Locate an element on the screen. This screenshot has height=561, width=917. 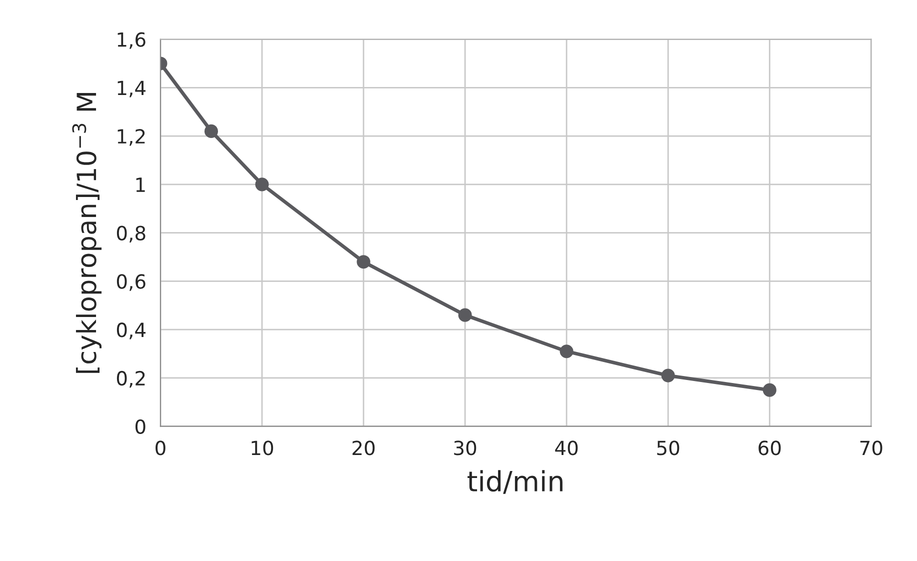
y-tick-label: 1,6 is located at coordinates (132, 40).